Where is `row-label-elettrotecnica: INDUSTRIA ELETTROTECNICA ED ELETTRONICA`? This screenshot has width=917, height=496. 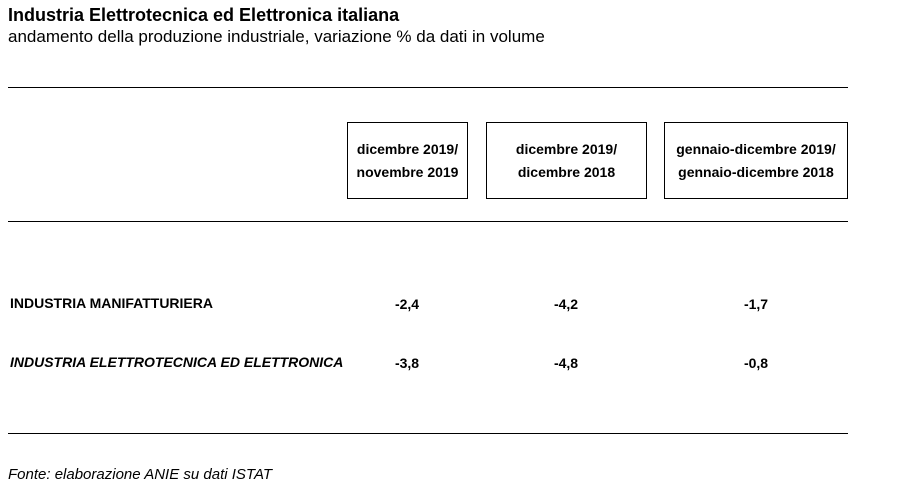
row-label-elettrotecnica: INDUSTRIA ELETTROTECNICA ED ELETTRONICA is located at coordinates (177, 362).